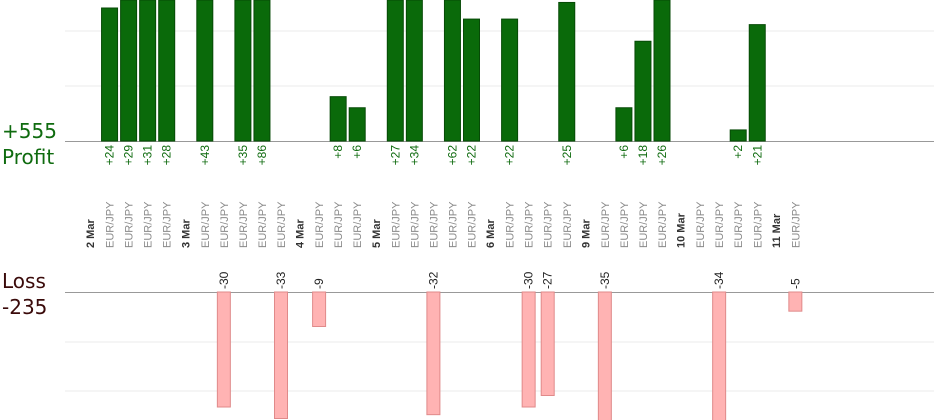 The image size is (934, 420). I want to click on loss-value-label: -32, so click(433, 280).